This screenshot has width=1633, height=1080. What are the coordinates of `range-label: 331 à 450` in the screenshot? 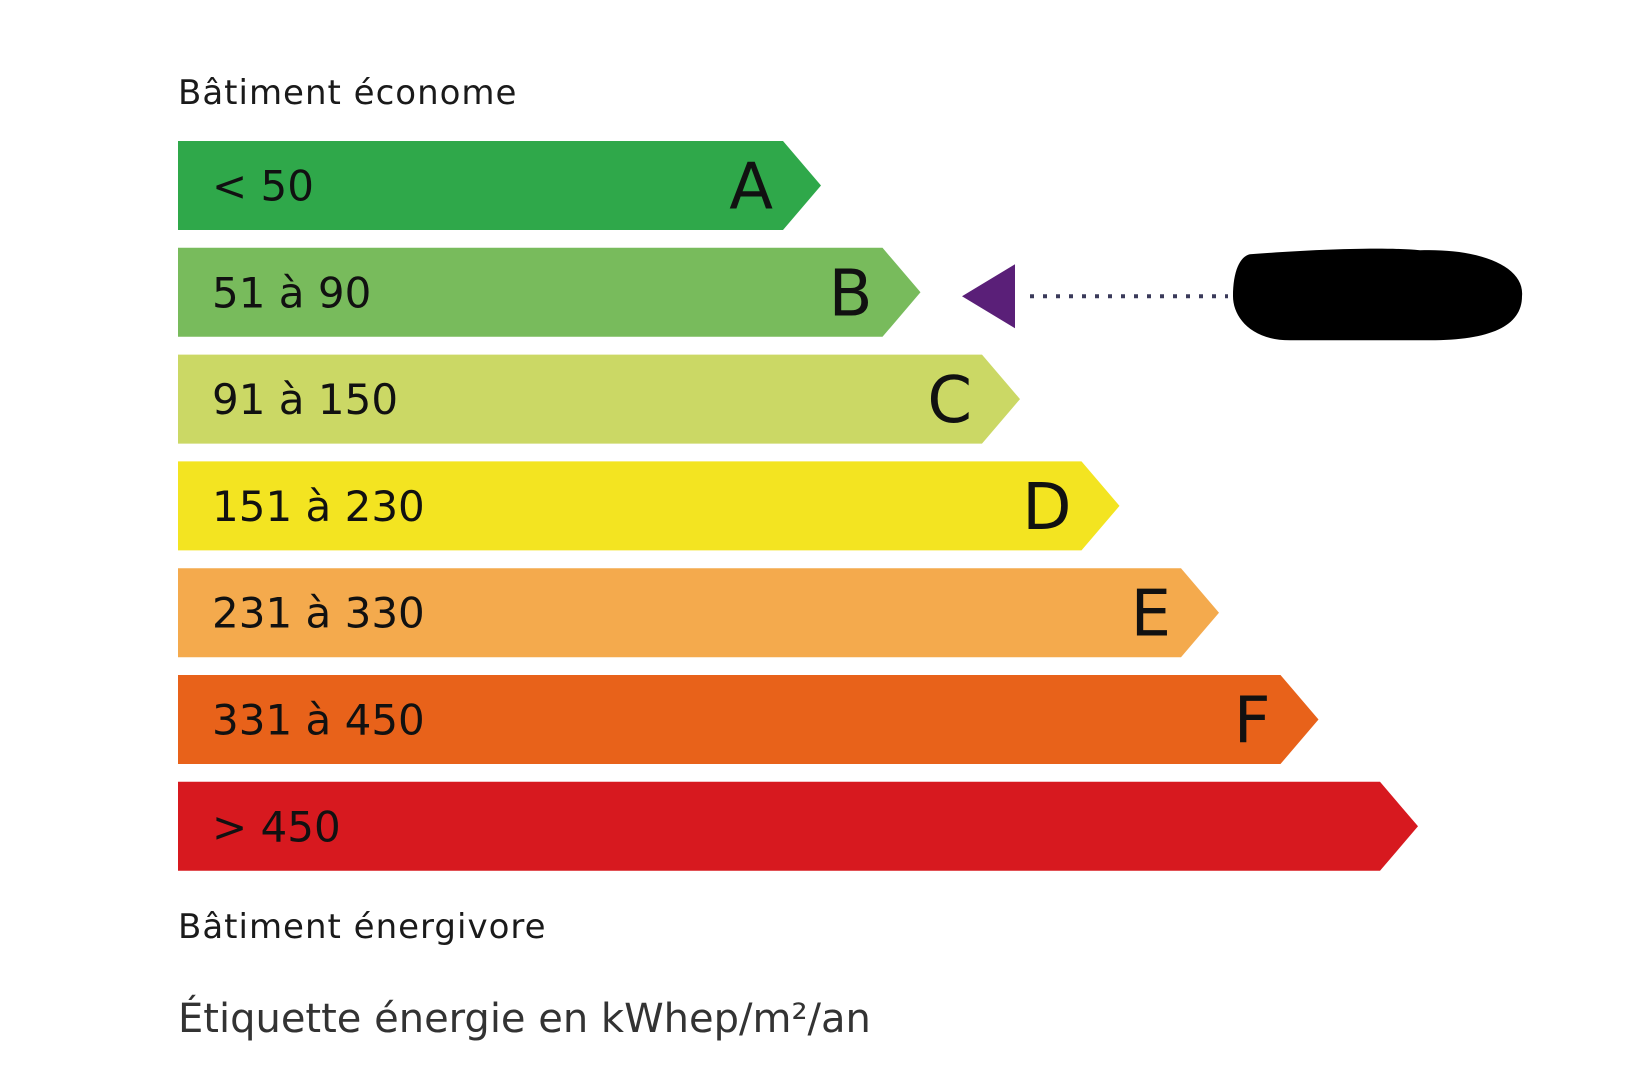 It's located at (318, 720).